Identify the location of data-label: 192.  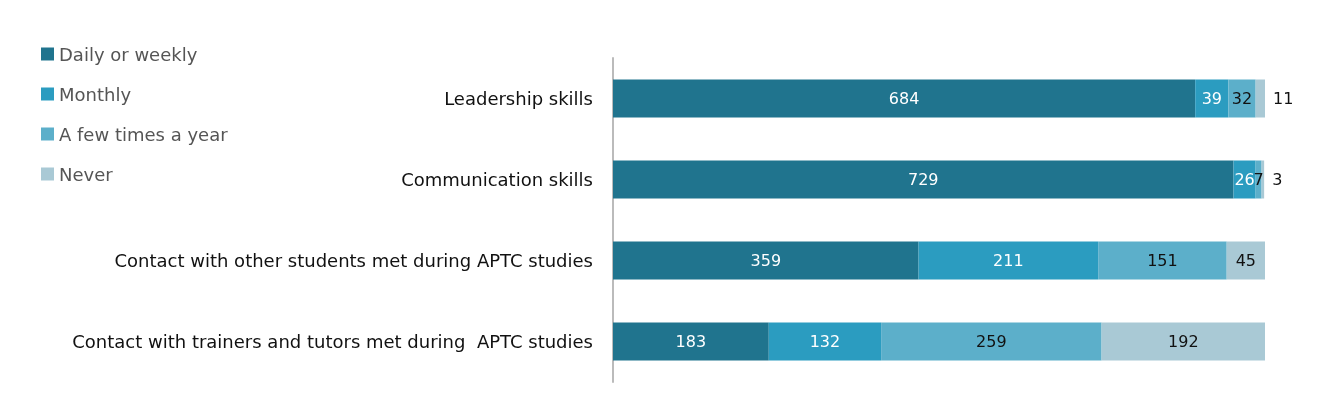
(1183, 341).